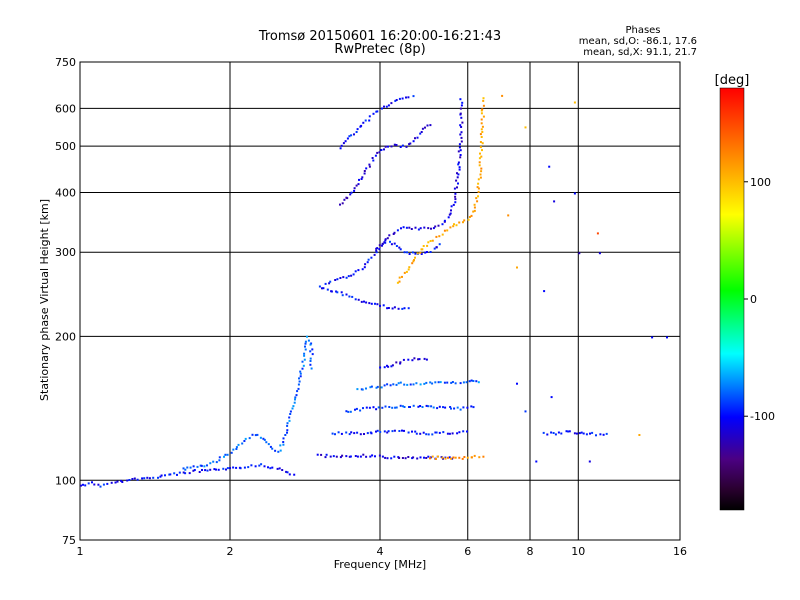 This screenshot has height=600, width=800. Describe the element at coordinates (69, 540) in the screenshot. I see `y-tick-label: 75` at that location.